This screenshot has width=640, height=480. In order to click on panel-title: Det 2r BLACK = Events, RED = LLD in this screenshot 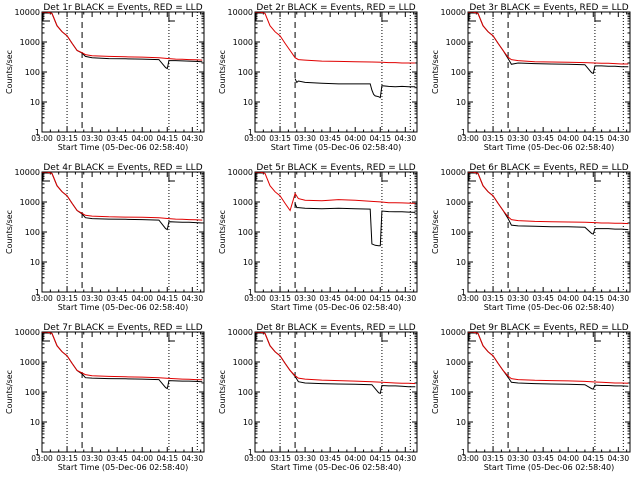, I will do `click(335, 8)`.